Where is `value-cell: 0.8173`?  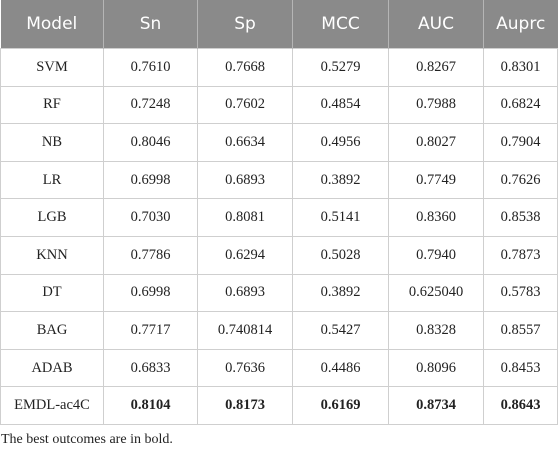
value-cell: 0.8173 is located at coordinates (245, 405).